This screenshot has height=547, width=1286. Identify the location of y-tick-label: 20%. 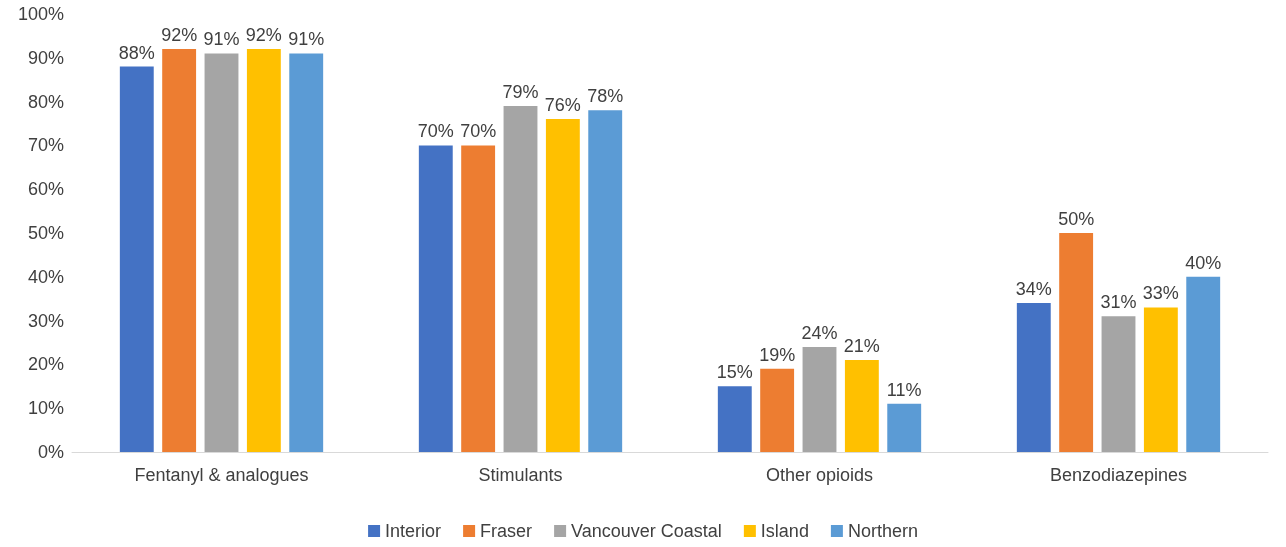
(45, 364).